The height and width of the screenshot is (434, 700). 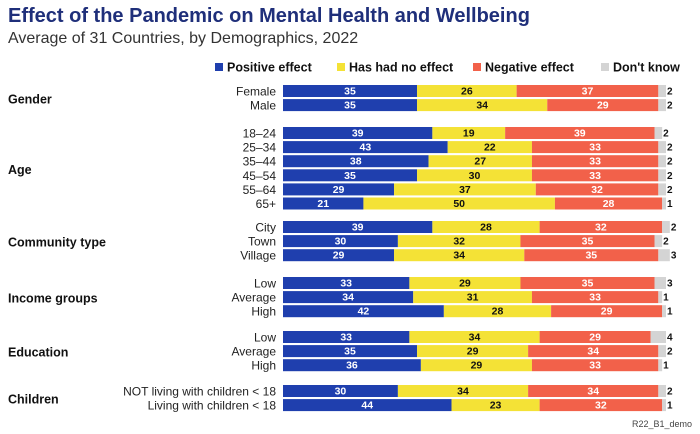 I want to click on data-label-has-had-no-effect: 23, so click(x=496, y=406).